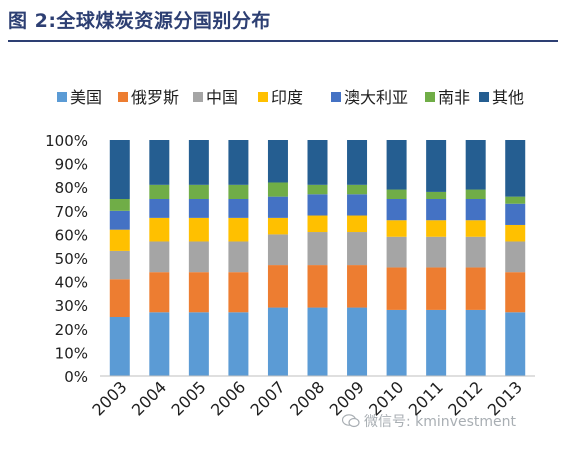  I want to click on x-tick-label: 2007, so click(268, 398).